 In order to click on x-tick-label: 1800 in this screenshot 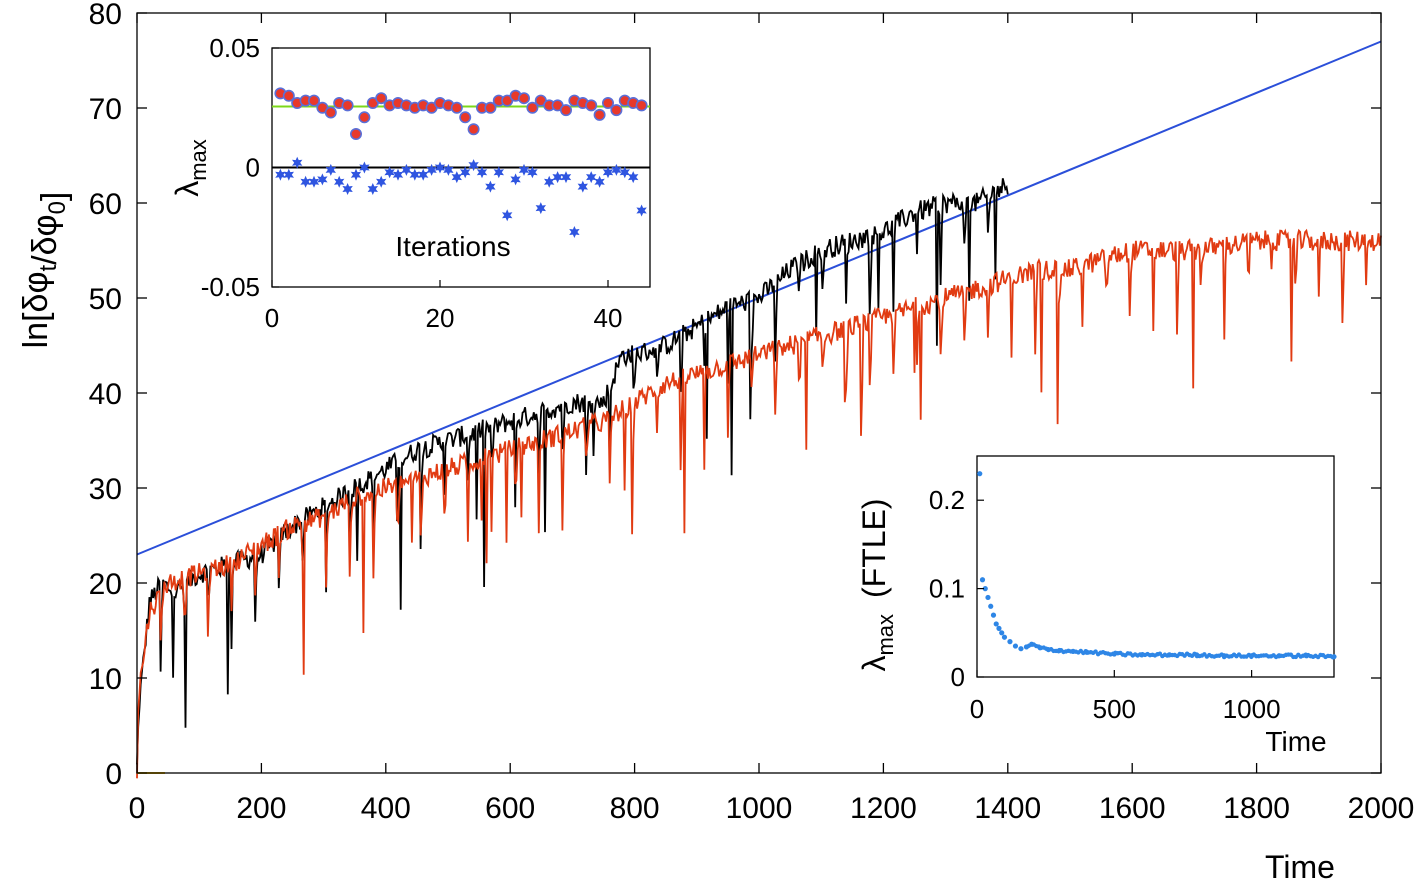, I will do `click(1256, 808)`.